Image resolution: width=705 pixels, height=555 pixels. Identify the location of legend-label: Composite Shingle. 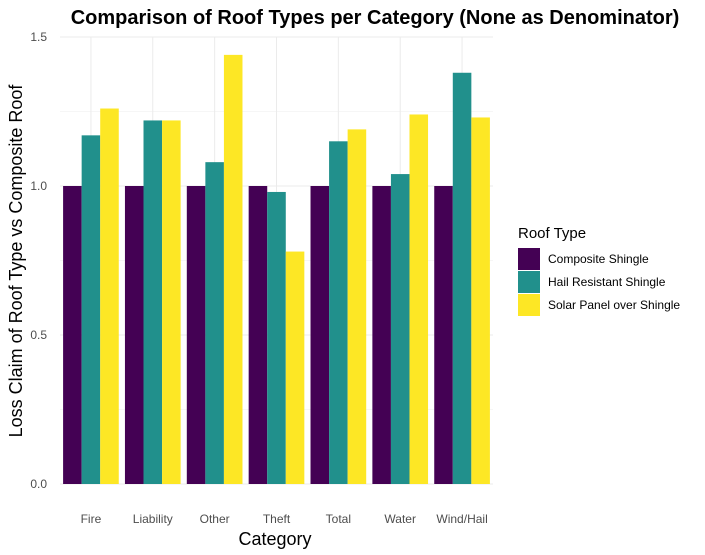
(598, 259).